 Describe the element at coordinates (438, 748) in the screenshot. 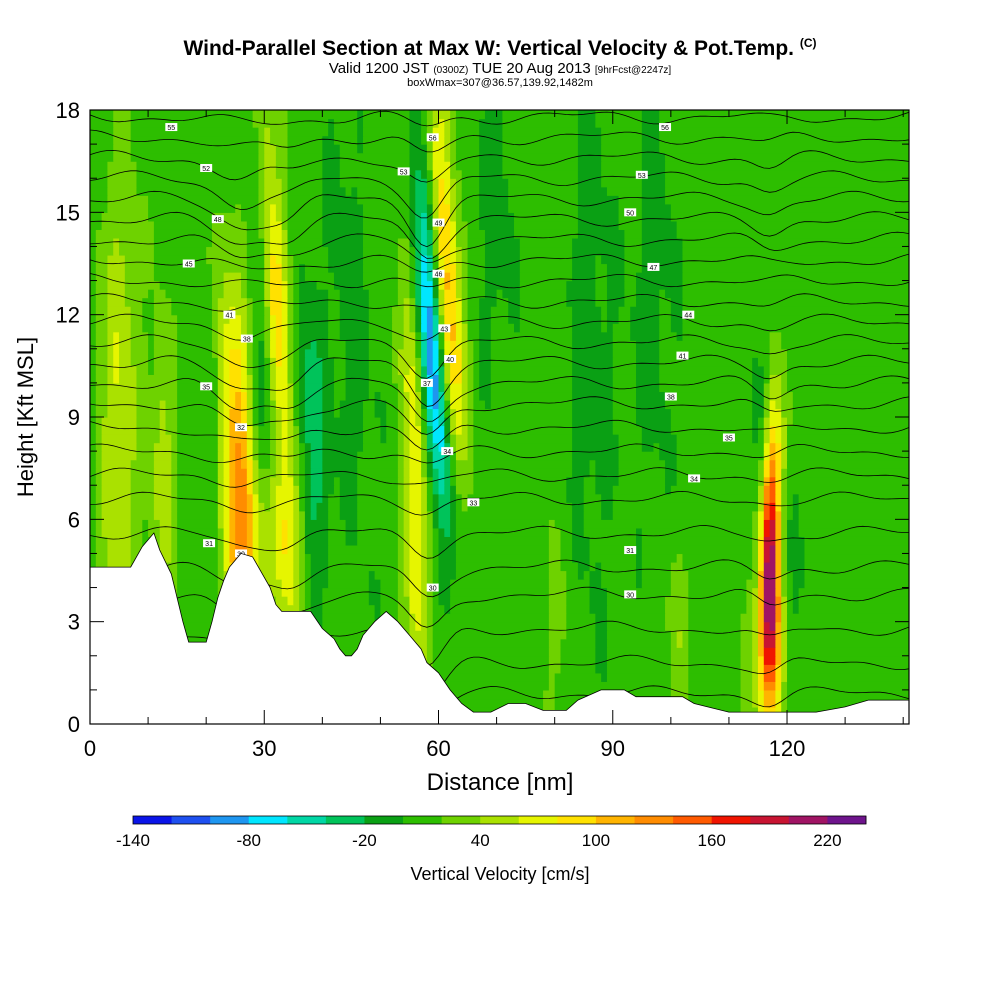

I see `x-tick-label: 60` at that location.